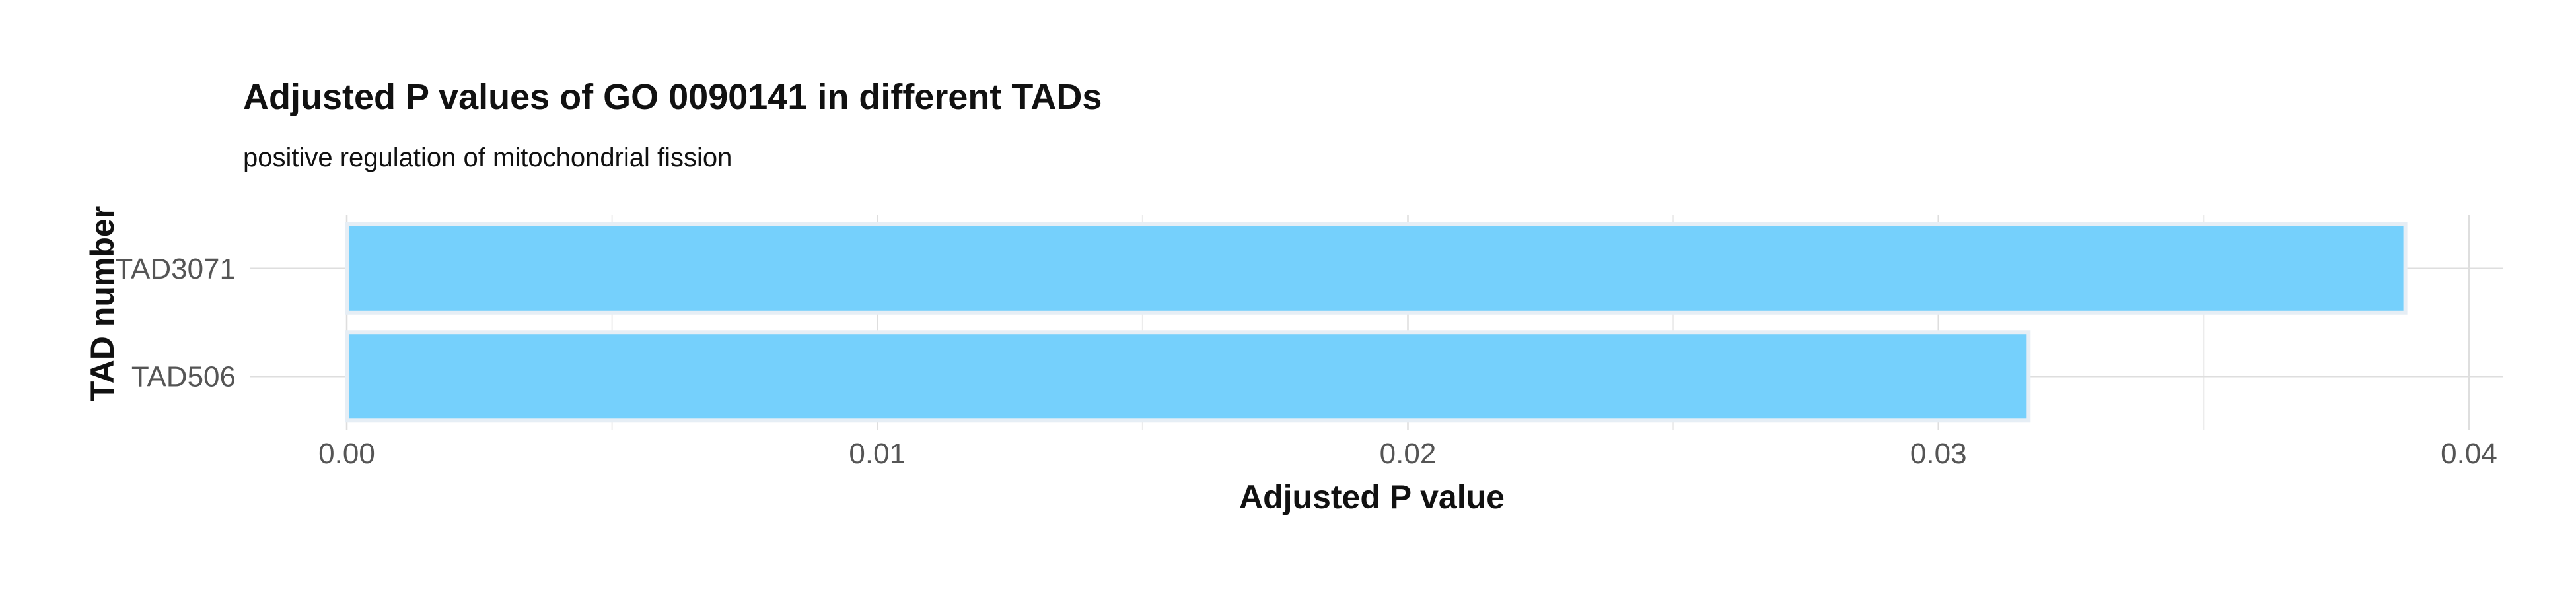  Describe the element at coordinates (1372, 496) in the screenshot. I see `x-axis-title: Adjusted P value` at that location.